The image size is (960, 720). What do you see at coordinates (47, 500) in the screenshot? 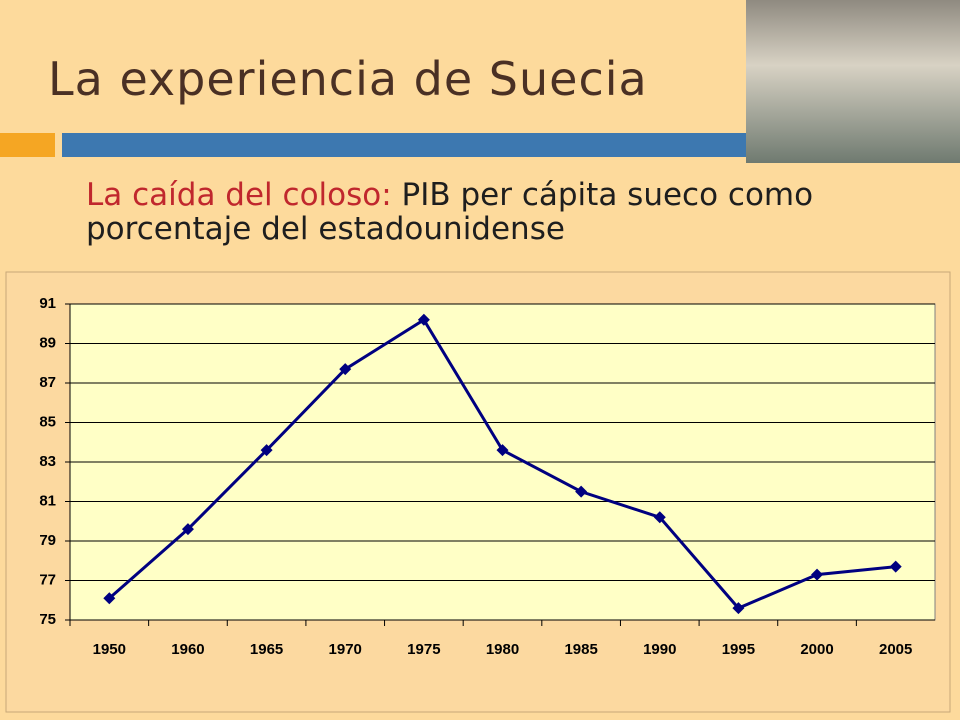
I see `y-tick-label: 81` at bounding box center [47, 500].